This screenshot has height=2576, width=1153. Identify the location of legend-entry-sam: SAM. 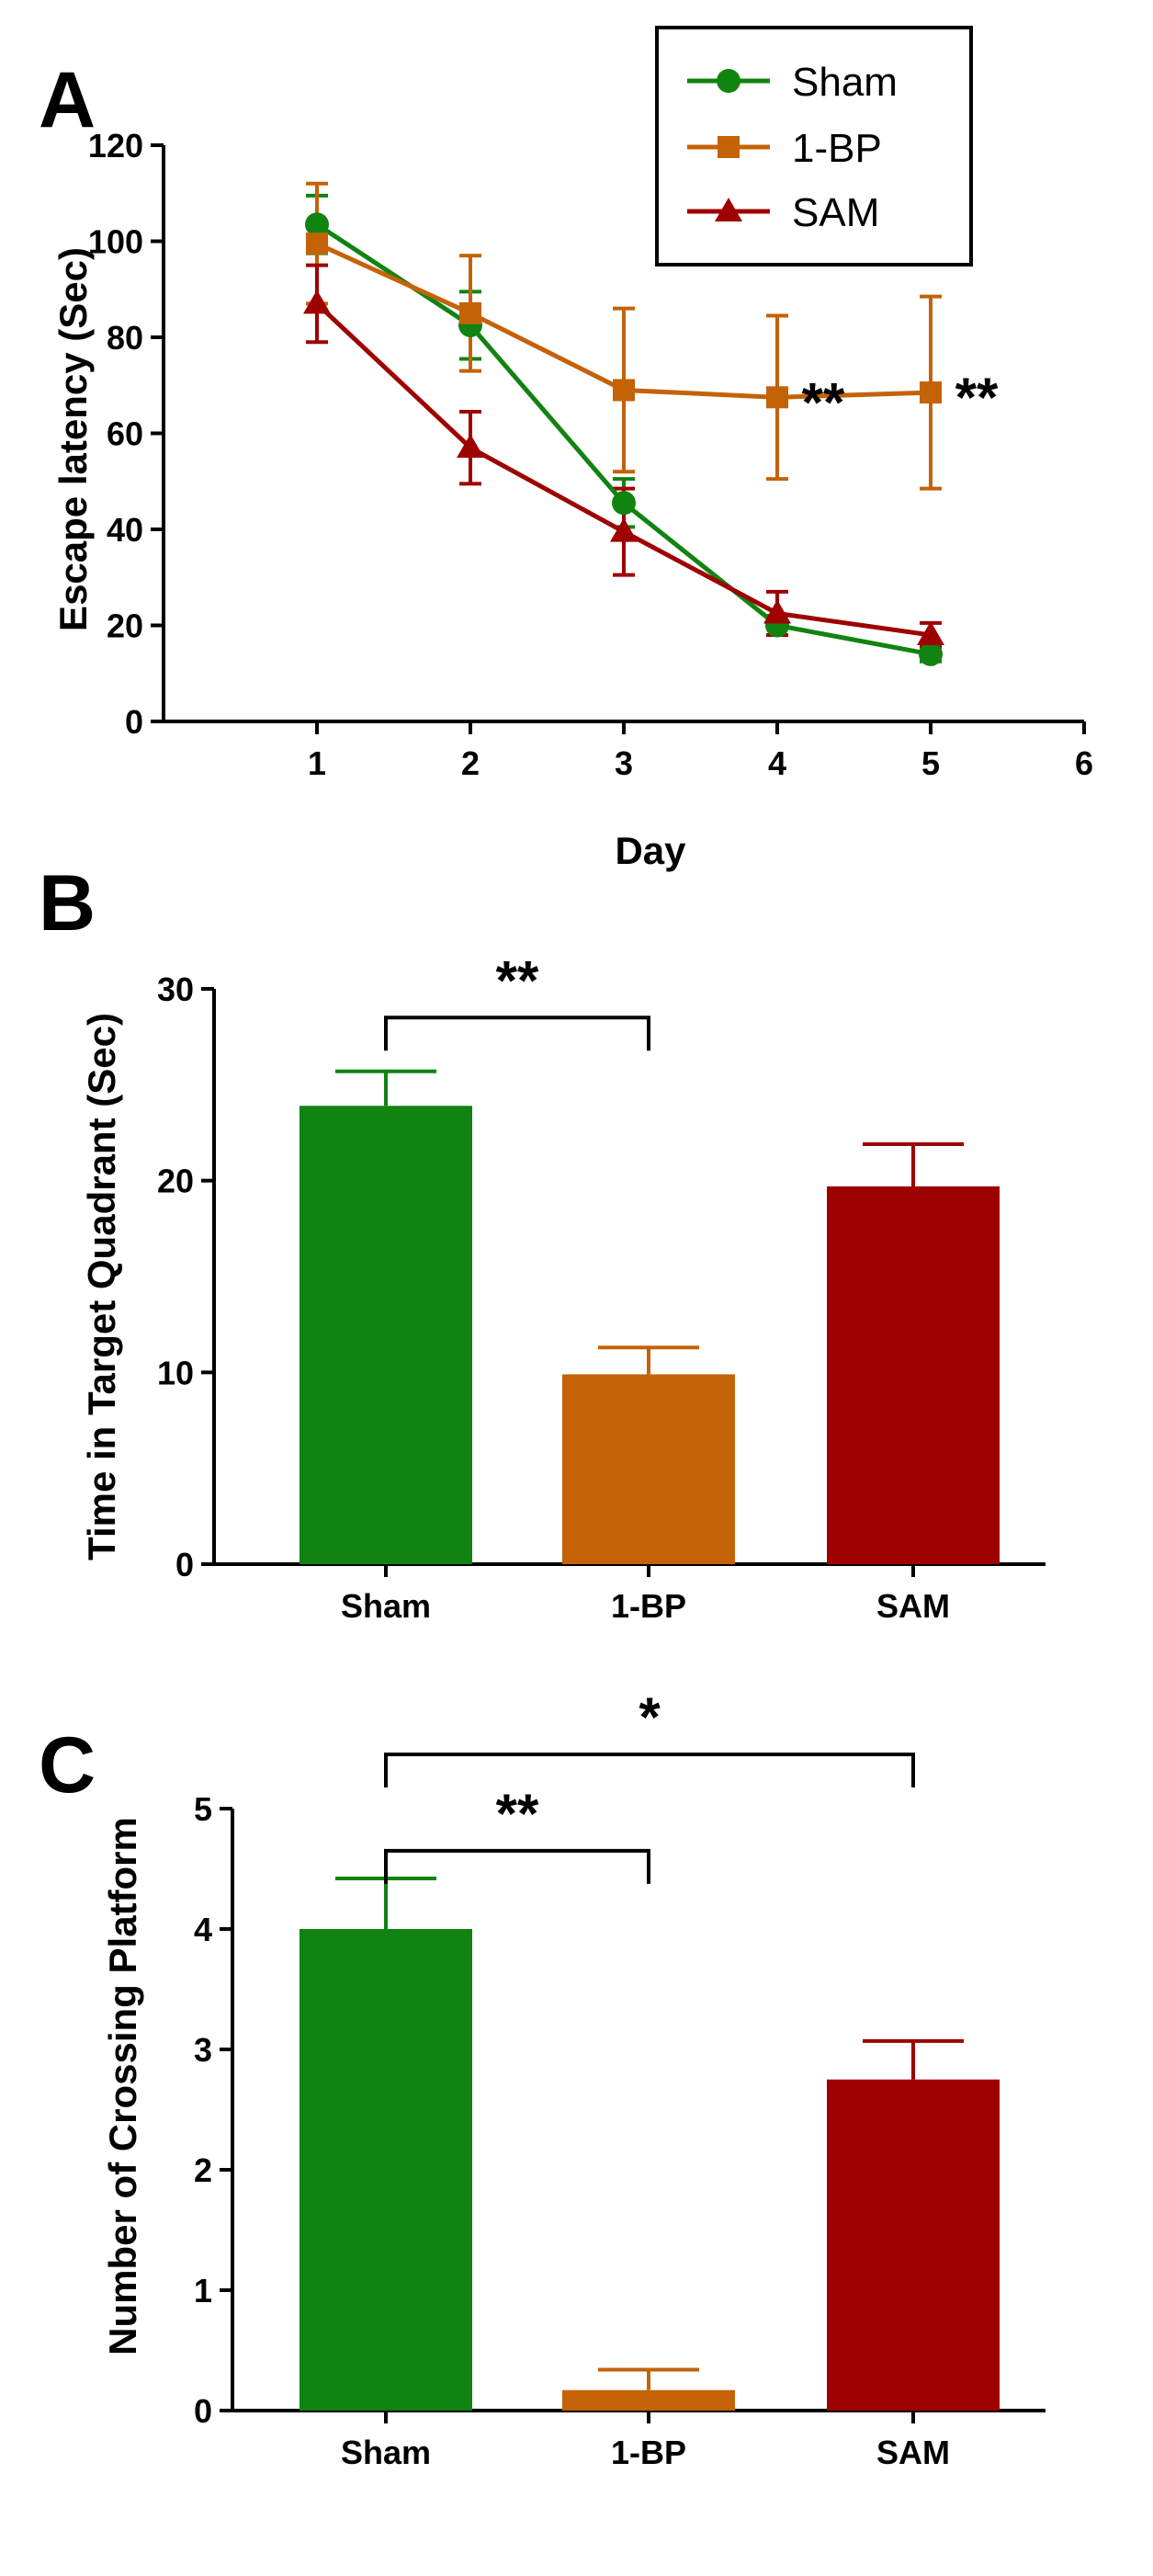
(783, 212).